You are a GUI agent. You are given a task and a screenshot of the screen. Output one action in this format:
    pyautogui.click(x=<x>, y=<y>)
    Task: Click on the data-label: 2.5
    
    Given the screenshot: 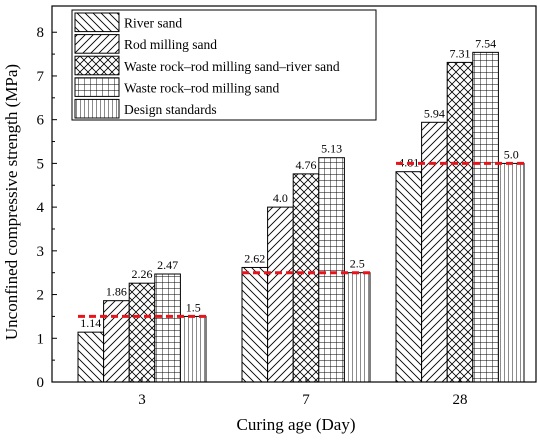 What is the action you would take?
    pyautogui.click(x=357, y=264)
    